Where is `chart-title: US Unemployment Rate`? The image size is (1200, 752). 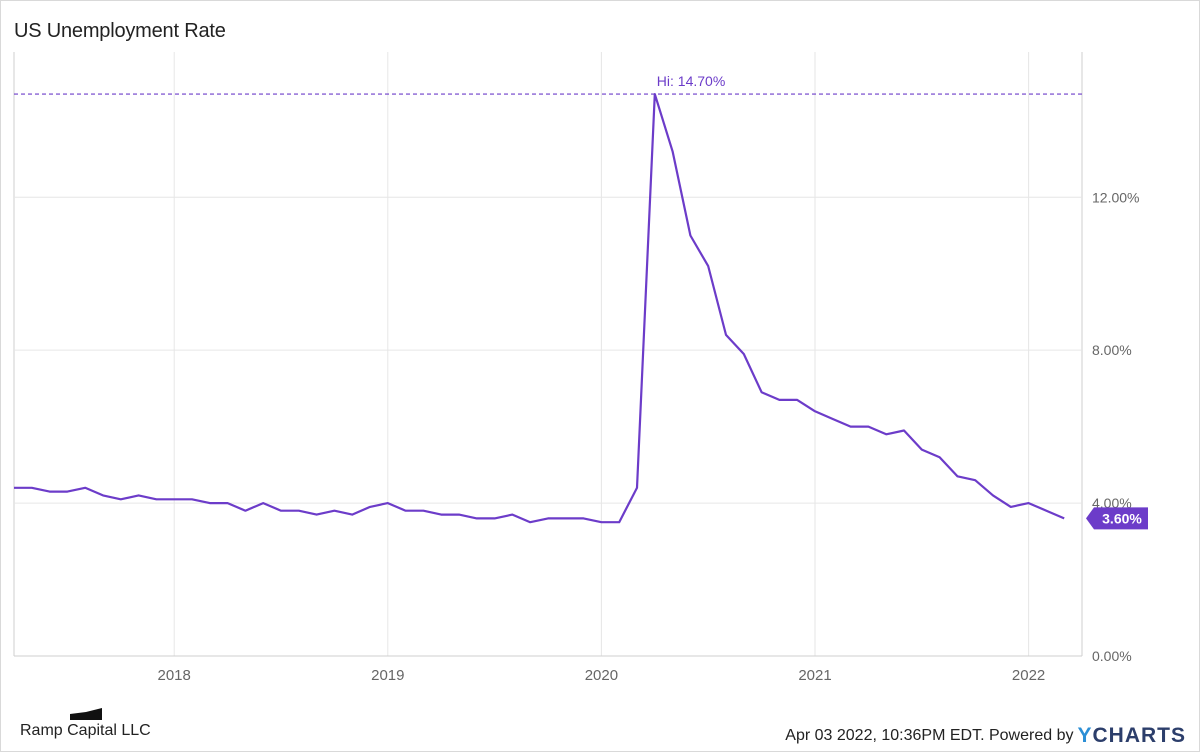
chart-title: US Unemployment Rate is located at coordinates (120, 31).